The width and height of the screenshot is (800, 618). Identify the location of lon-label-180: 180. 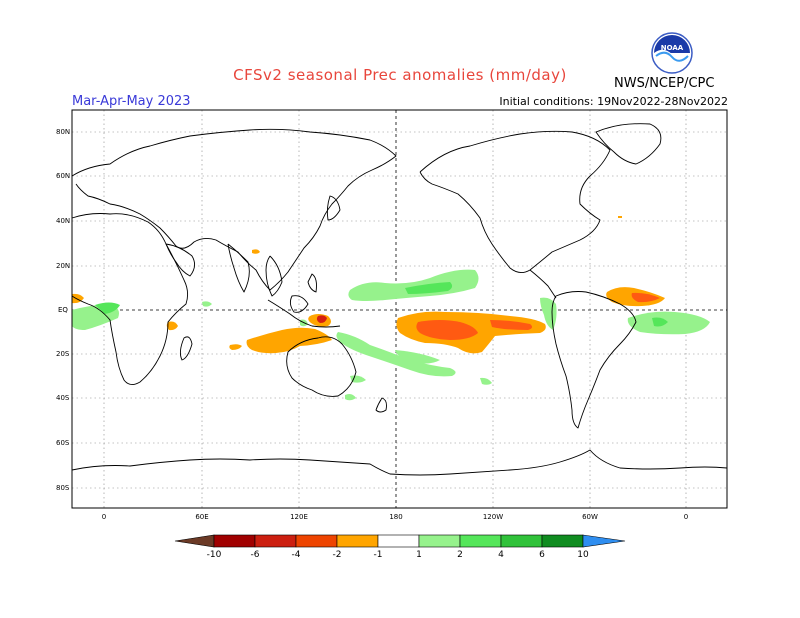
(395, 517).